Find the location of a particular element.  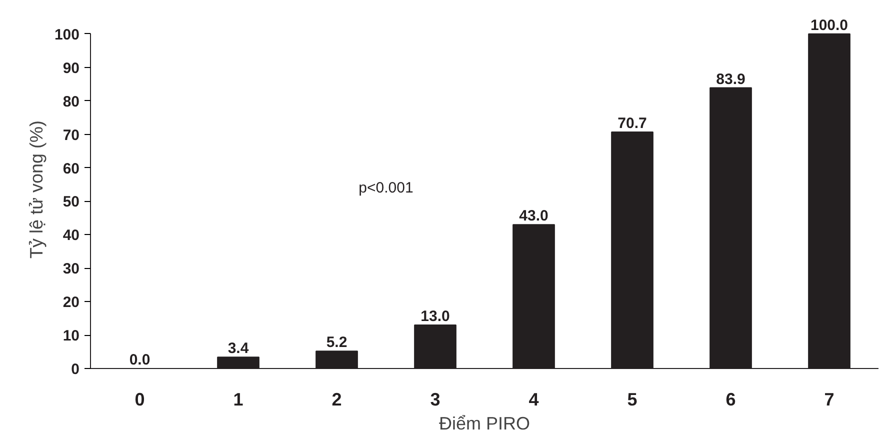

data-label: 100.0 is located at coordinates (829, 25).